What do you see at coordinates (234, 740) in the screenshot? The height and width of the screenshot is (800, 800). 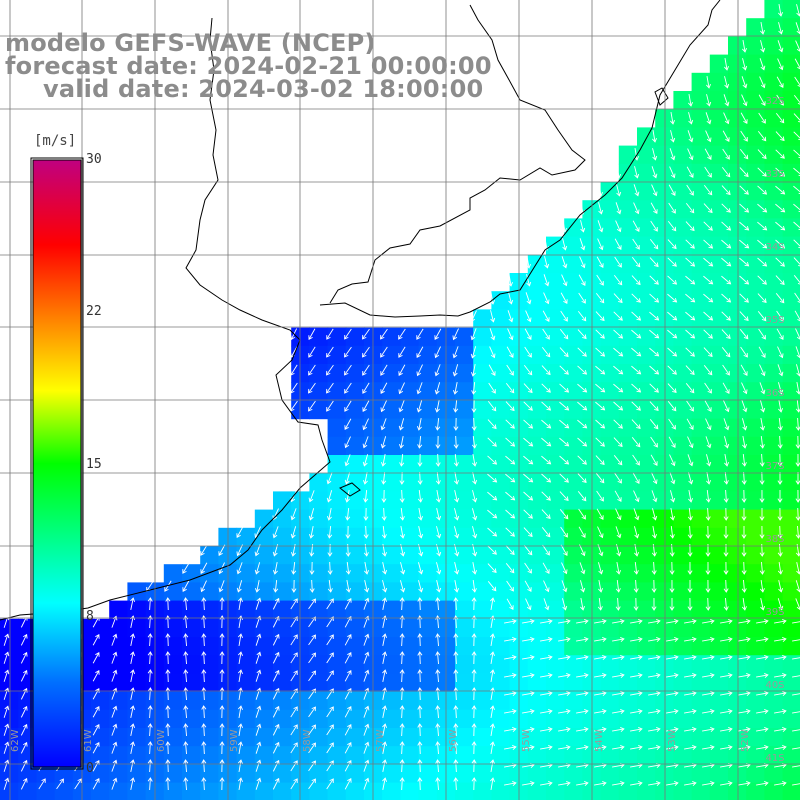 I see `lon-label: 59W` at bounding box center [234, 740].